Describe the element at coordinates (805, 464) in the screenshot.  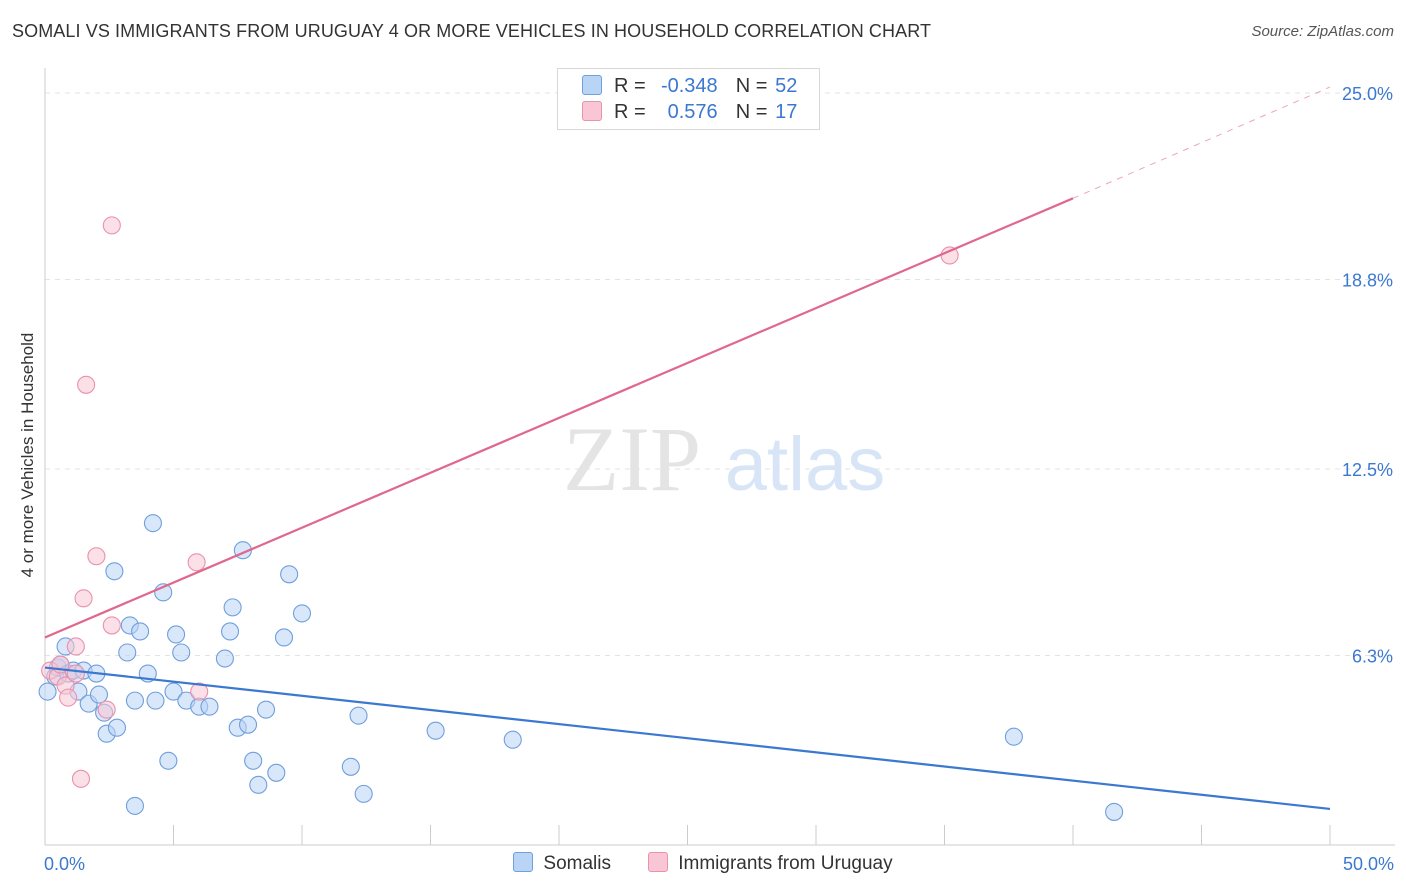
I see `watermark-atlas: atlas` at that location.